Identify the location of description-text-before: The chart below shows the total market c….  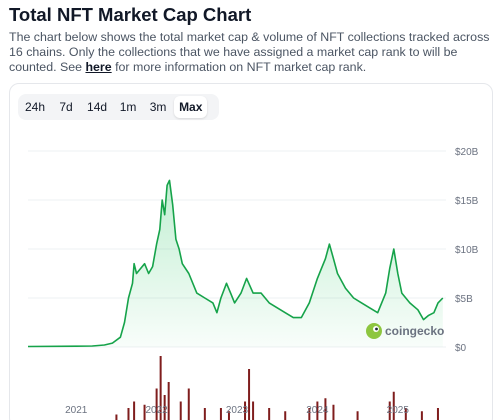
(249, 52).